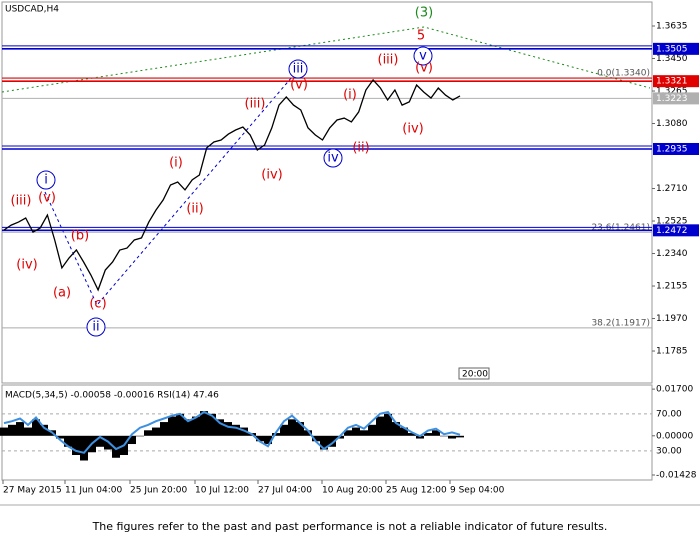 Image resolution: width=700 pixels, height=556 pixels. I want to click on wave-label: ii, so click(95, 327).